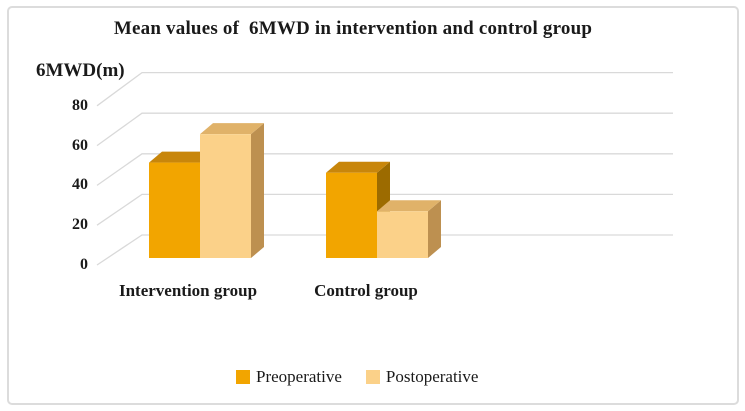 The height and width of the screenshot is (411, 745). What do you see at coordinates (174, 210) in the screenshot?
I see `bar-preoperative-intervention-group-front` at bounding box center [174, 210].